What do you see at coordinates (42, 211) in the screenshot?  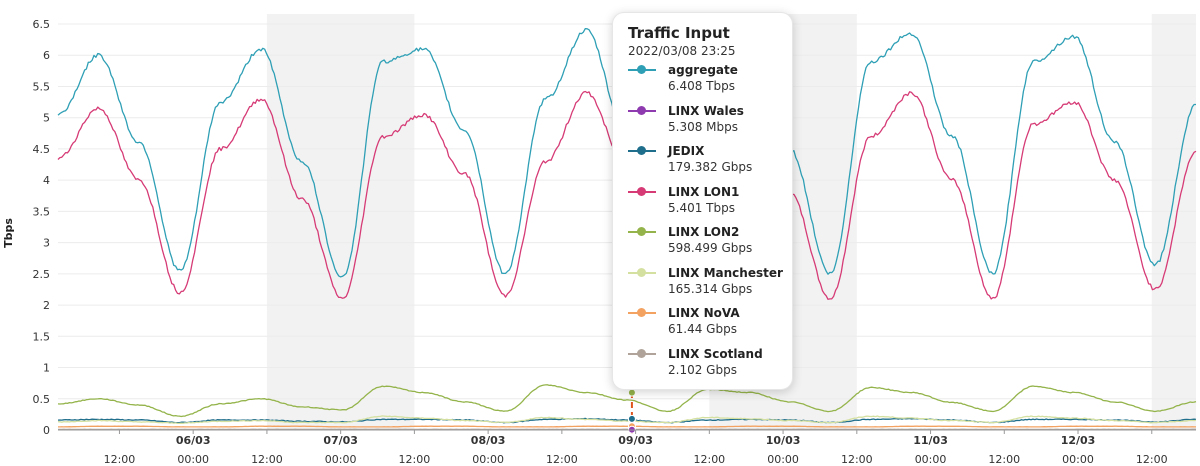 I see `y-tick-label: 3.5` at bounding box center [42, 211].